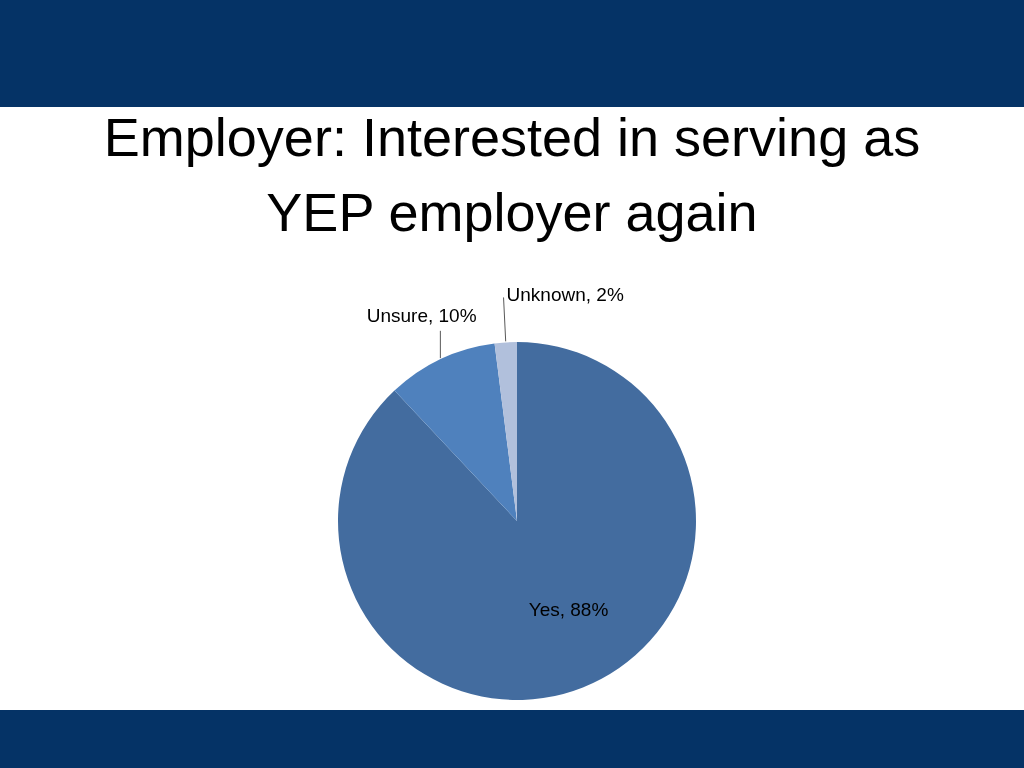  What do you see at coordinates (565, 294) in the screenshot?
I see `slice-label: Unknown, 2%` at bounding box center [565, 294].